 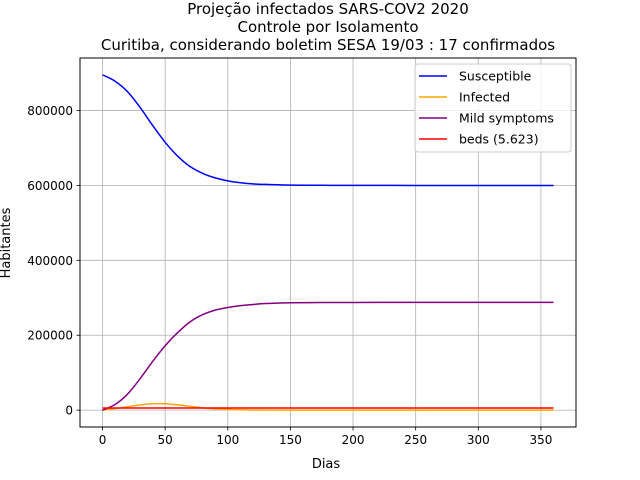 I want to click on chart-title-line-2: Controle por Isolamento, so click(x=327, y=27).